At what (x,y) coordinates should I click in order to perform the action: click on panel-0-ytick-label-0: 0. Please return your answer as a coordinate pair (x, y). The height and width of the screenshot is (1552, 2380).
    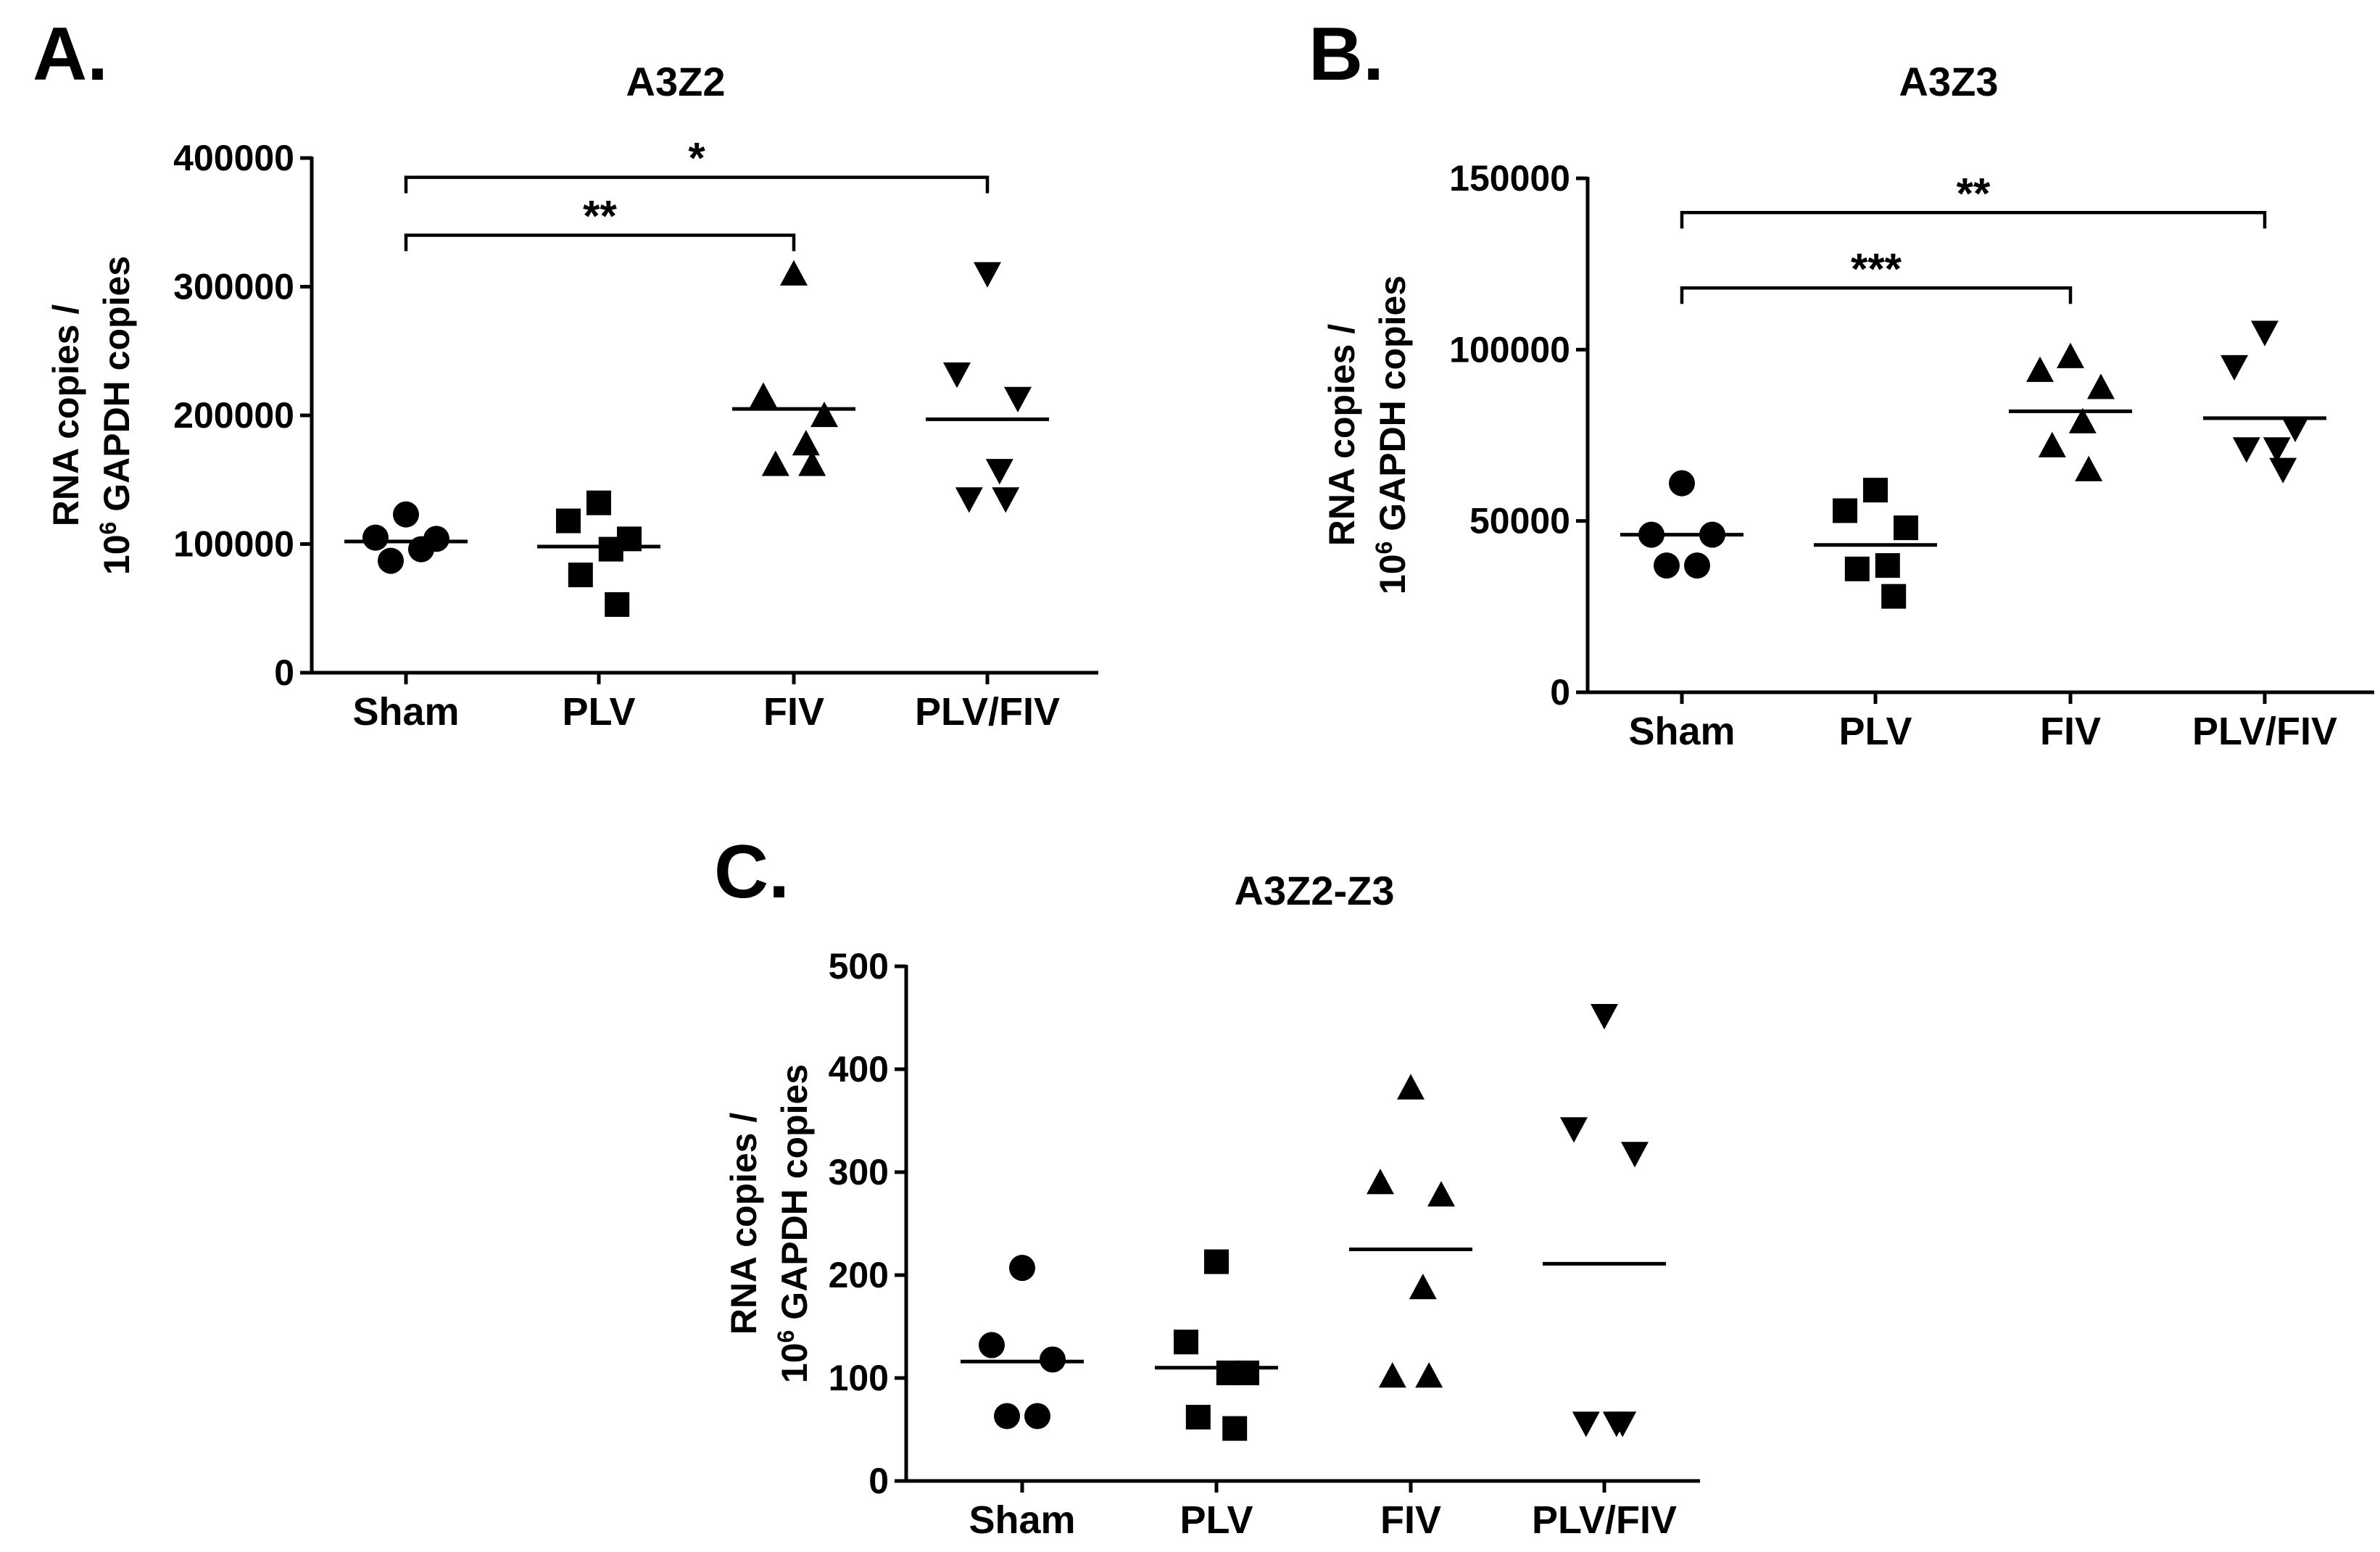
    Looking at the image, I should click on (284, 672).